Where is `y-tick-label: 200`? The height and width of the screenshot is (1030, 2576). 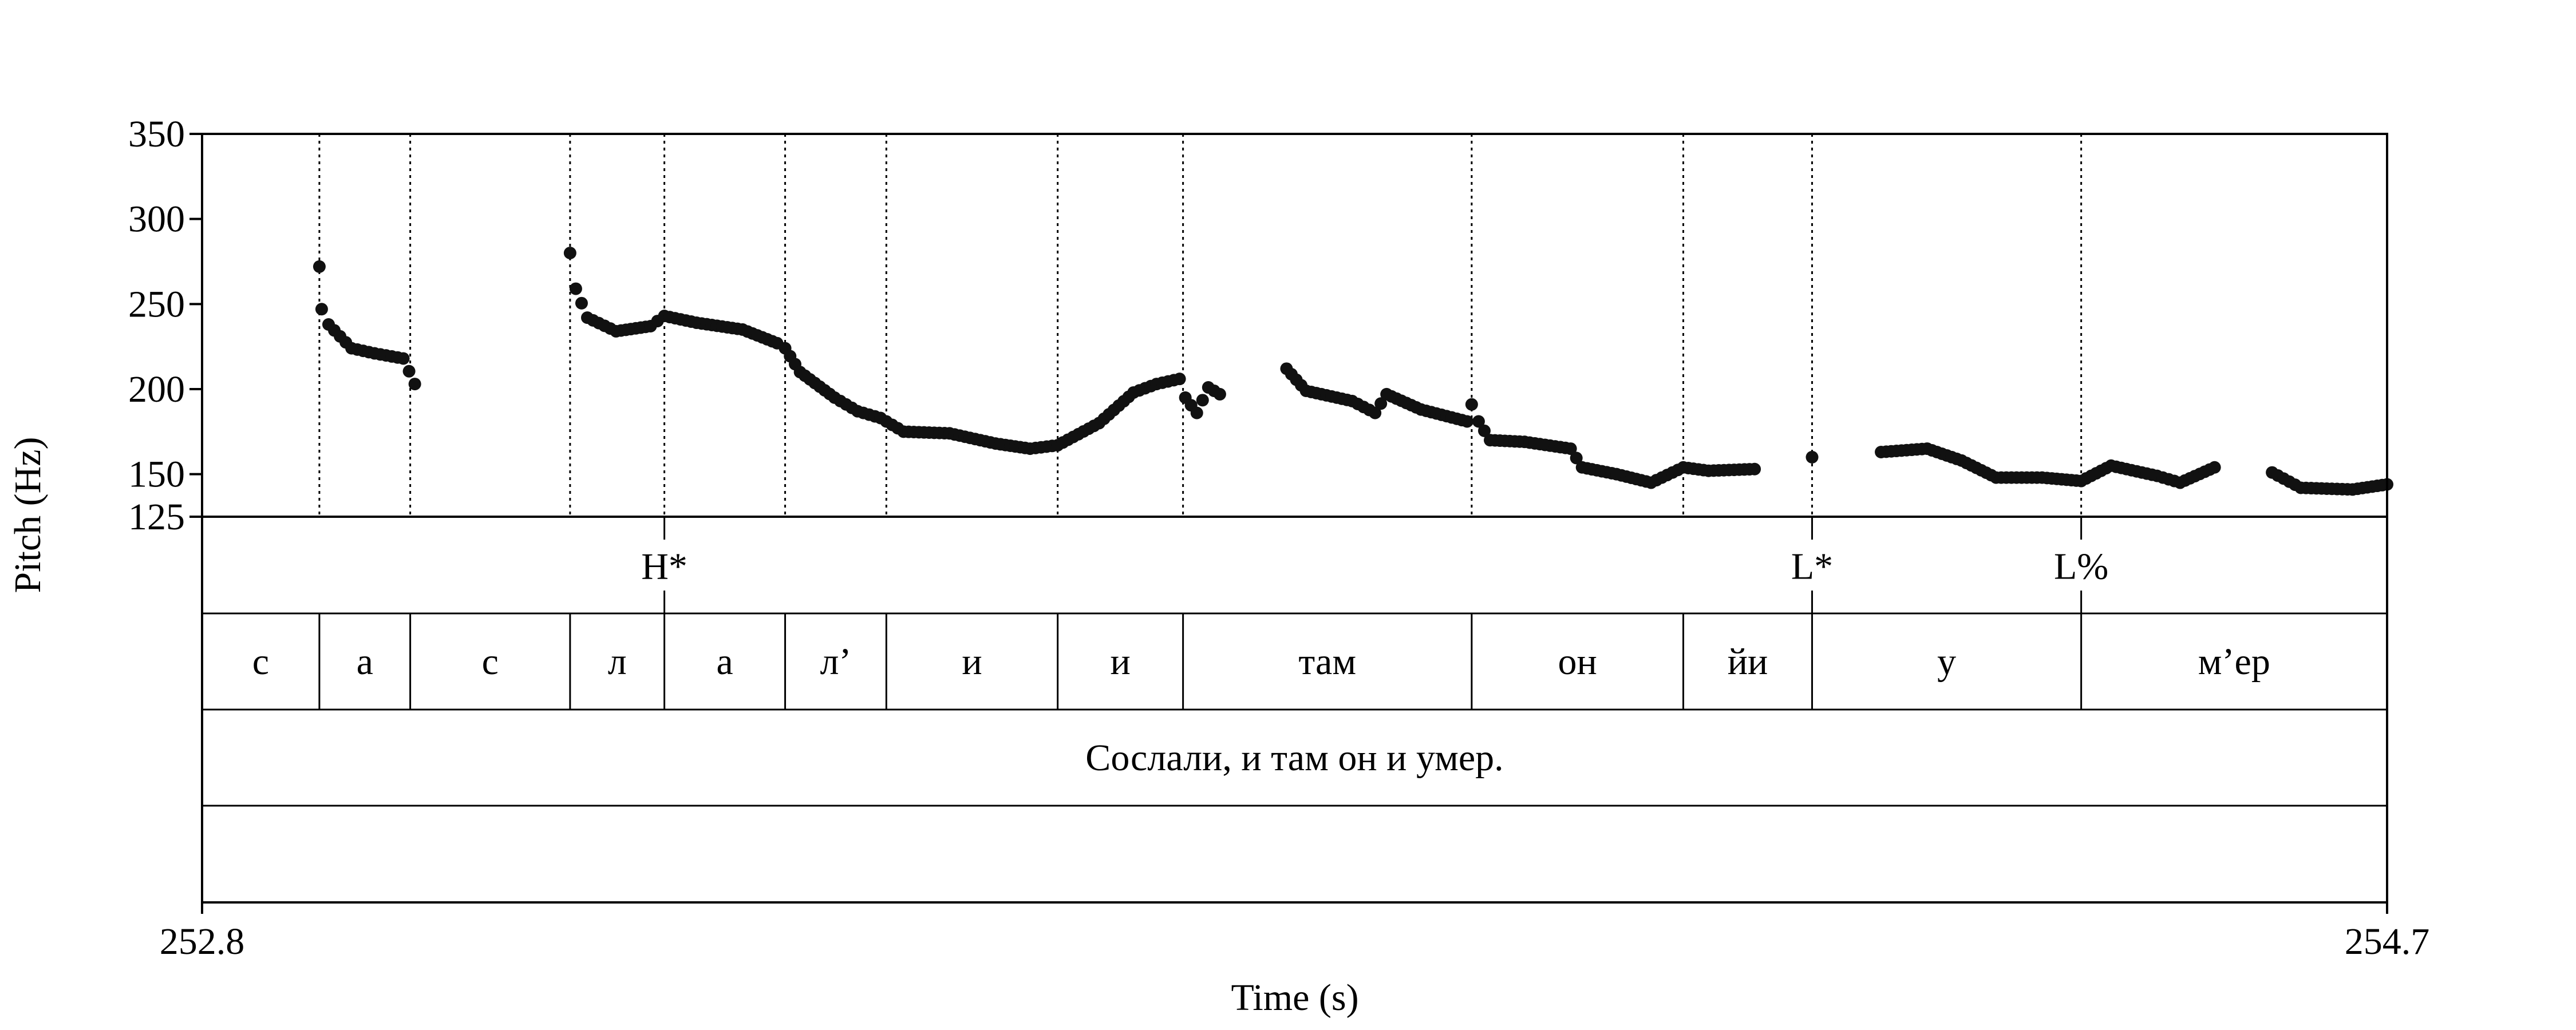
y-tick-label: 200 is located at coordinates (156, 389).